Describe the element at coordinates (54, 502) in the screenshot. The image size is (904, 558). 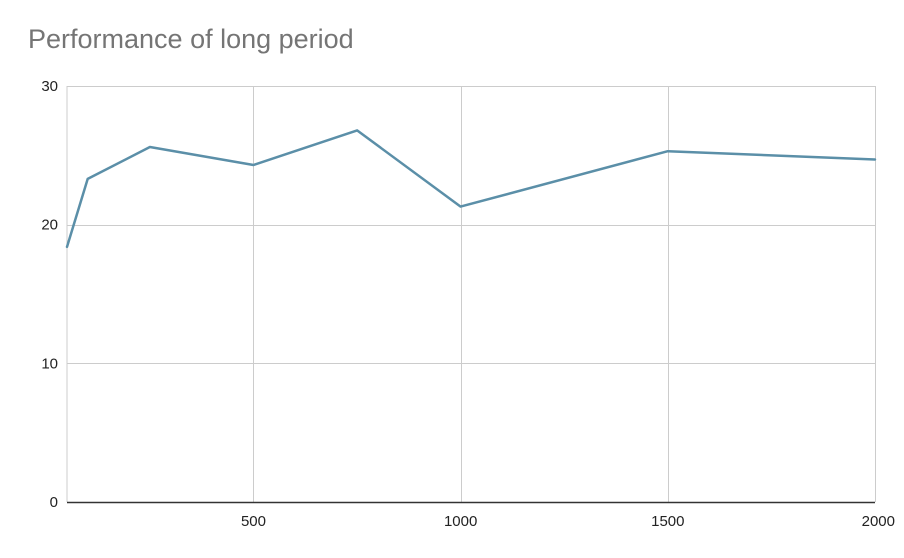
I see `y-tick-label: 0` at that location.